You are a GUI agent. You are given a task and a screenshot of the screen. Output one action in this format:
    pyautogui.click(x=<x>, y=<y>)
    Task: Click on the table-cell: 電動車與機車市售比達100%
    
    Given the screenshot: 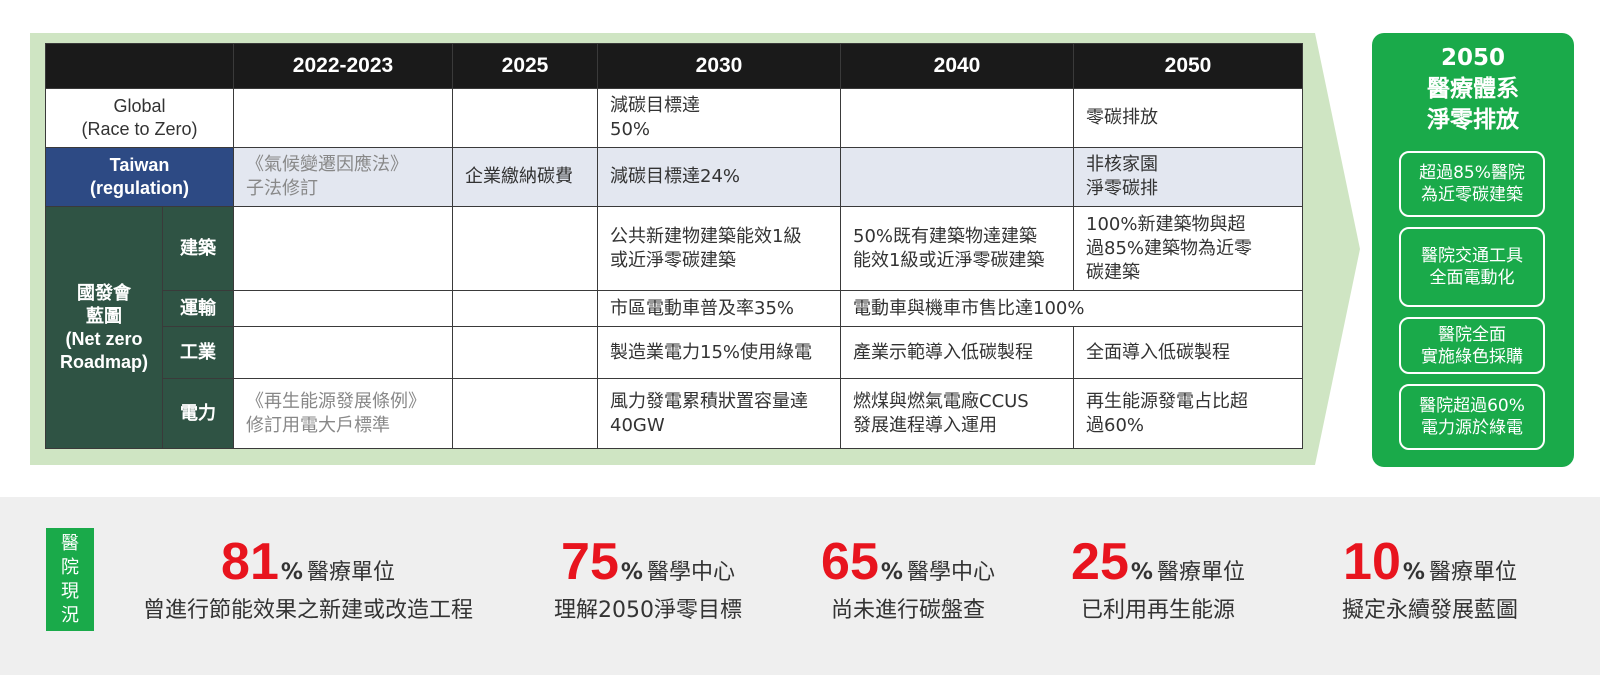 What is the action you would take?
    pyautogui.click(x=1071, y=308)
    